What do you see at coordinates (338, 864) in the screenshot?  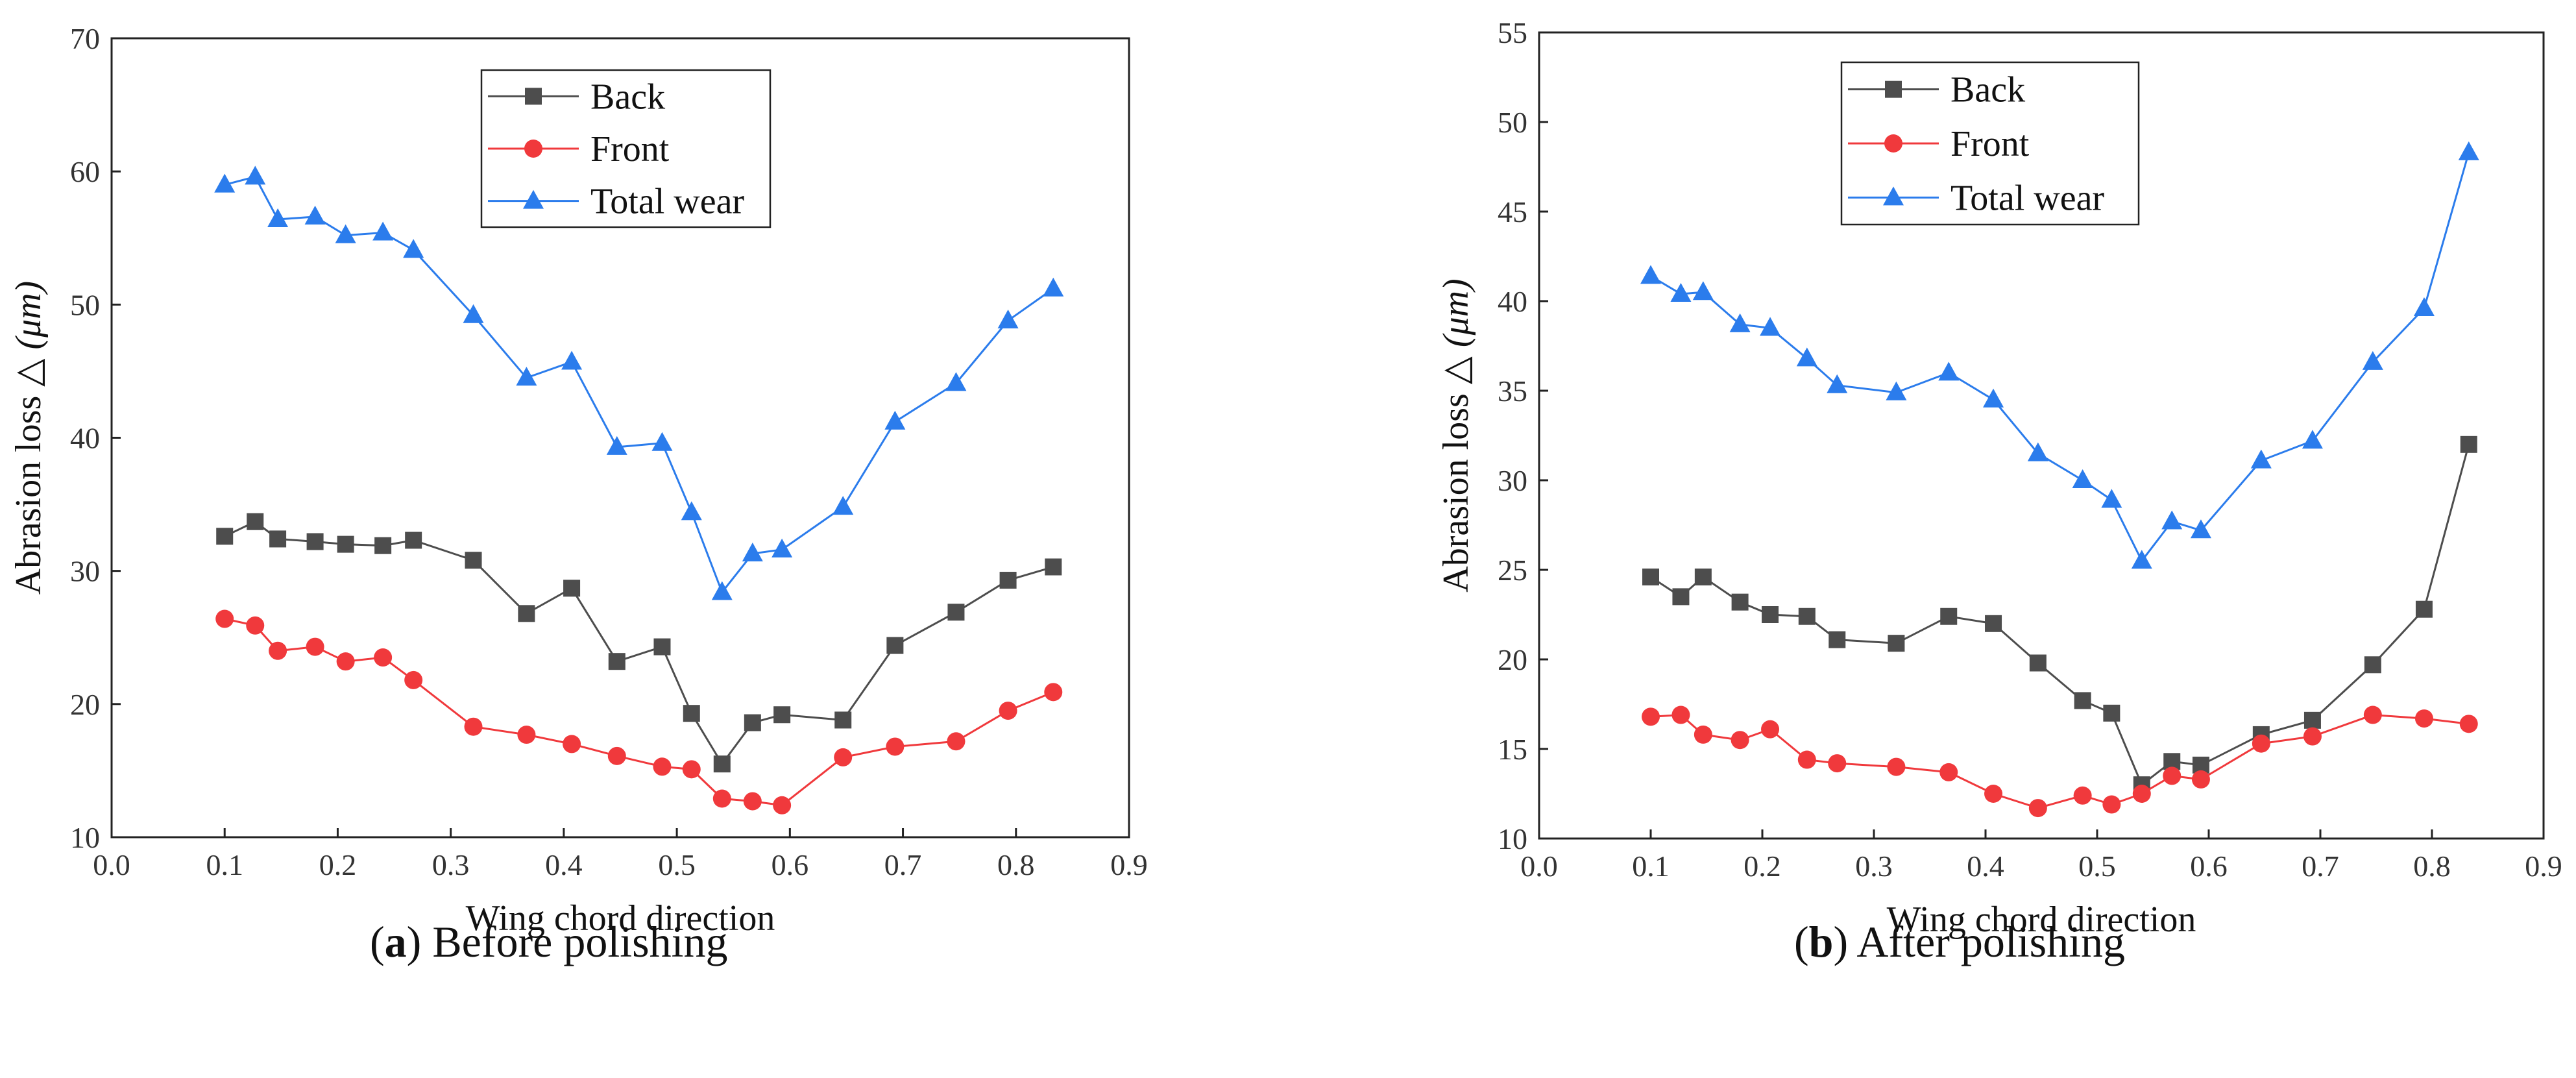 I see `x-tick-label: 0.2` at bounding box center [338, 864].